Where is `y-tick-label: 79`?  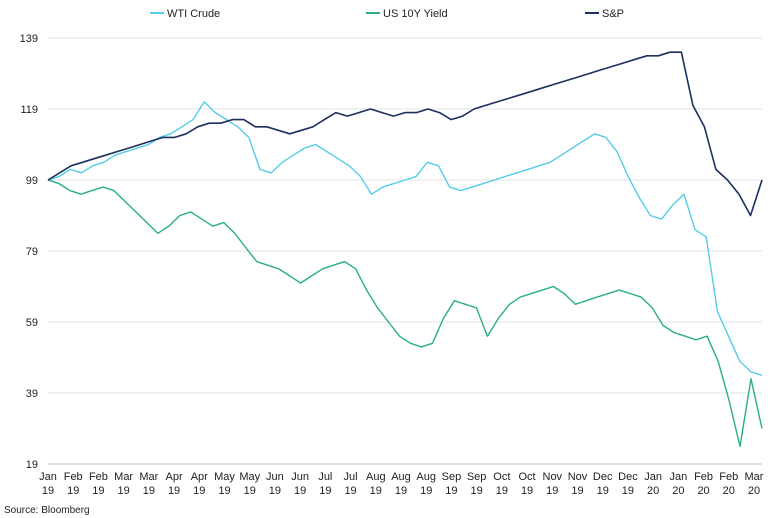
y-tick-label: 79 is located at coordinates (32, 252).